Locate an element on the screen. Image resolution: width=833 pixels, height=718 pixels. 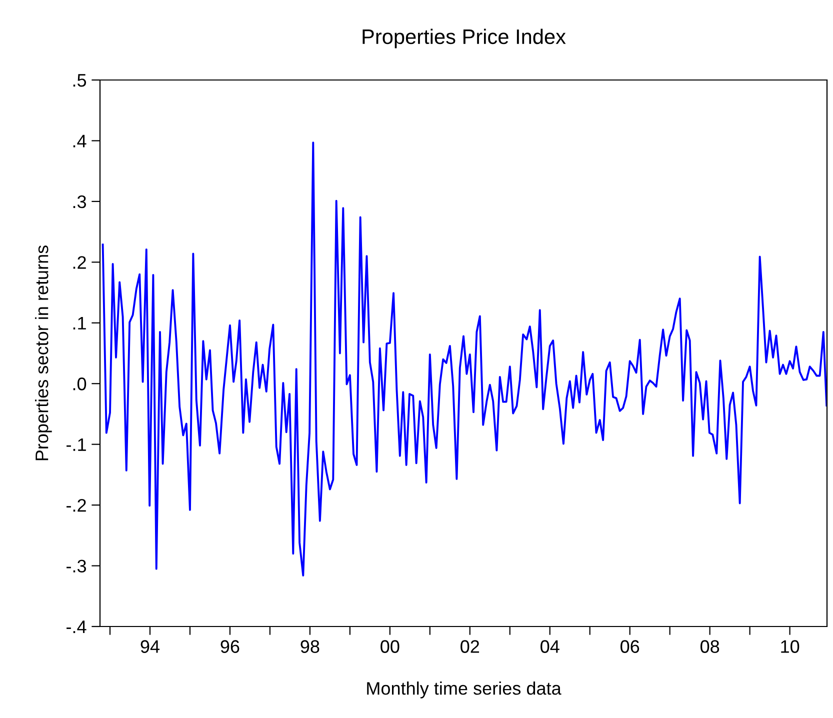
y-tick-label: .1 is located at coordinates (79, 323).